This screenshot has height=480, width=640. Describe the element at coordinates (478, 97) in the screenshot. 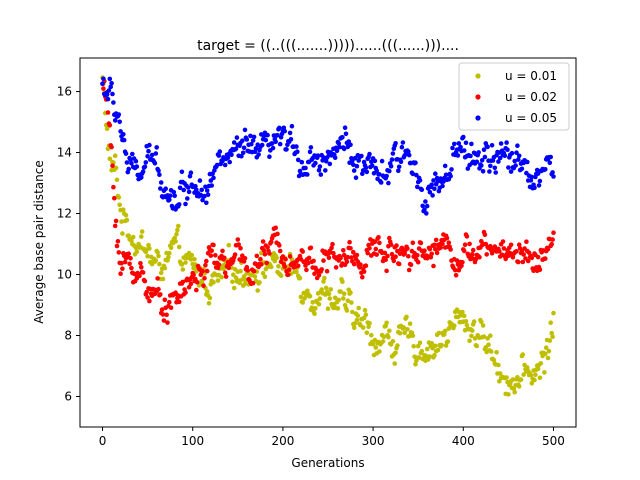

I see `legend-marker` at that location.